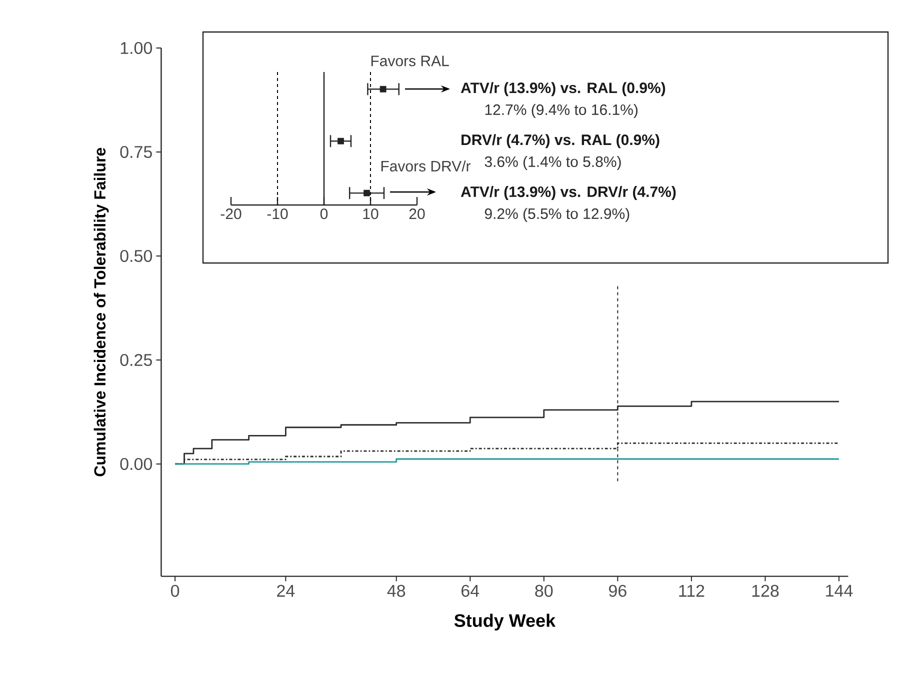 This screenshot has height=683, width=909. Describe the element at coordinates (471, 590) in the screenshot. I see `x-tick-label: 64` at that location.